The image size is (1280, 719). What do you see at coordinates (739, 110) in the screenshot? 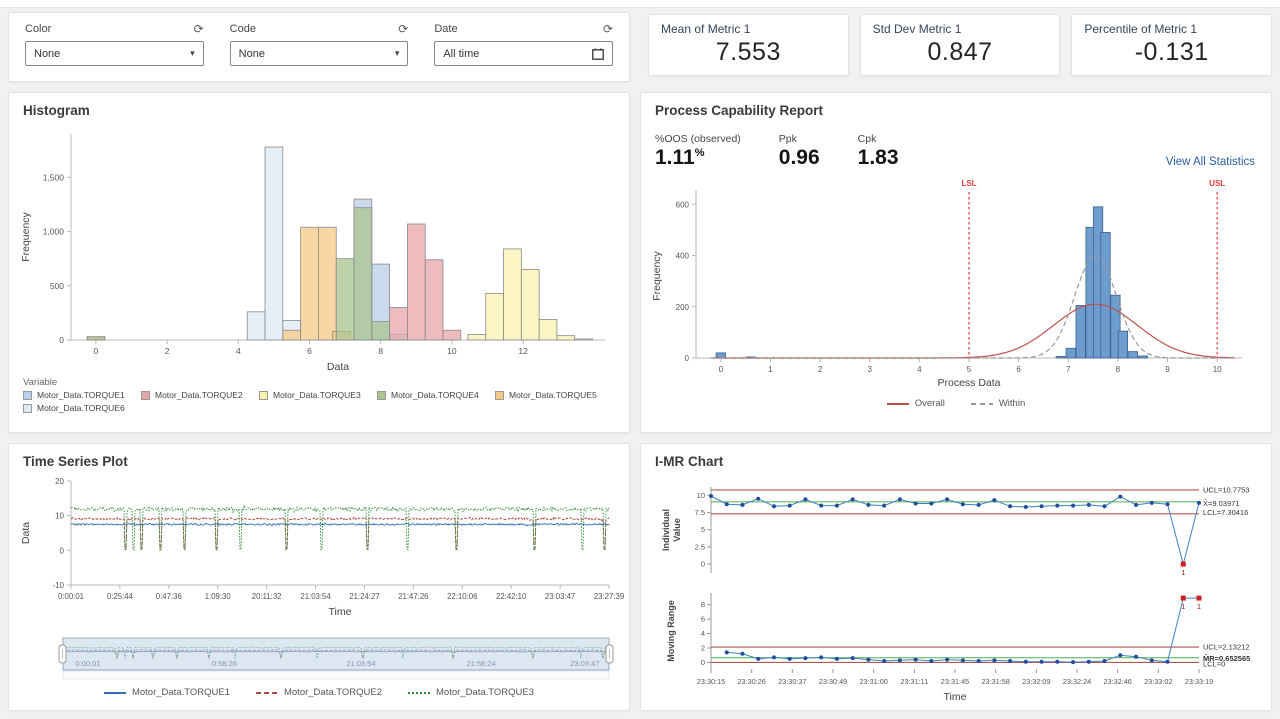
I see `capability-title: Process Capability Report` at bounding box center [739, 110].